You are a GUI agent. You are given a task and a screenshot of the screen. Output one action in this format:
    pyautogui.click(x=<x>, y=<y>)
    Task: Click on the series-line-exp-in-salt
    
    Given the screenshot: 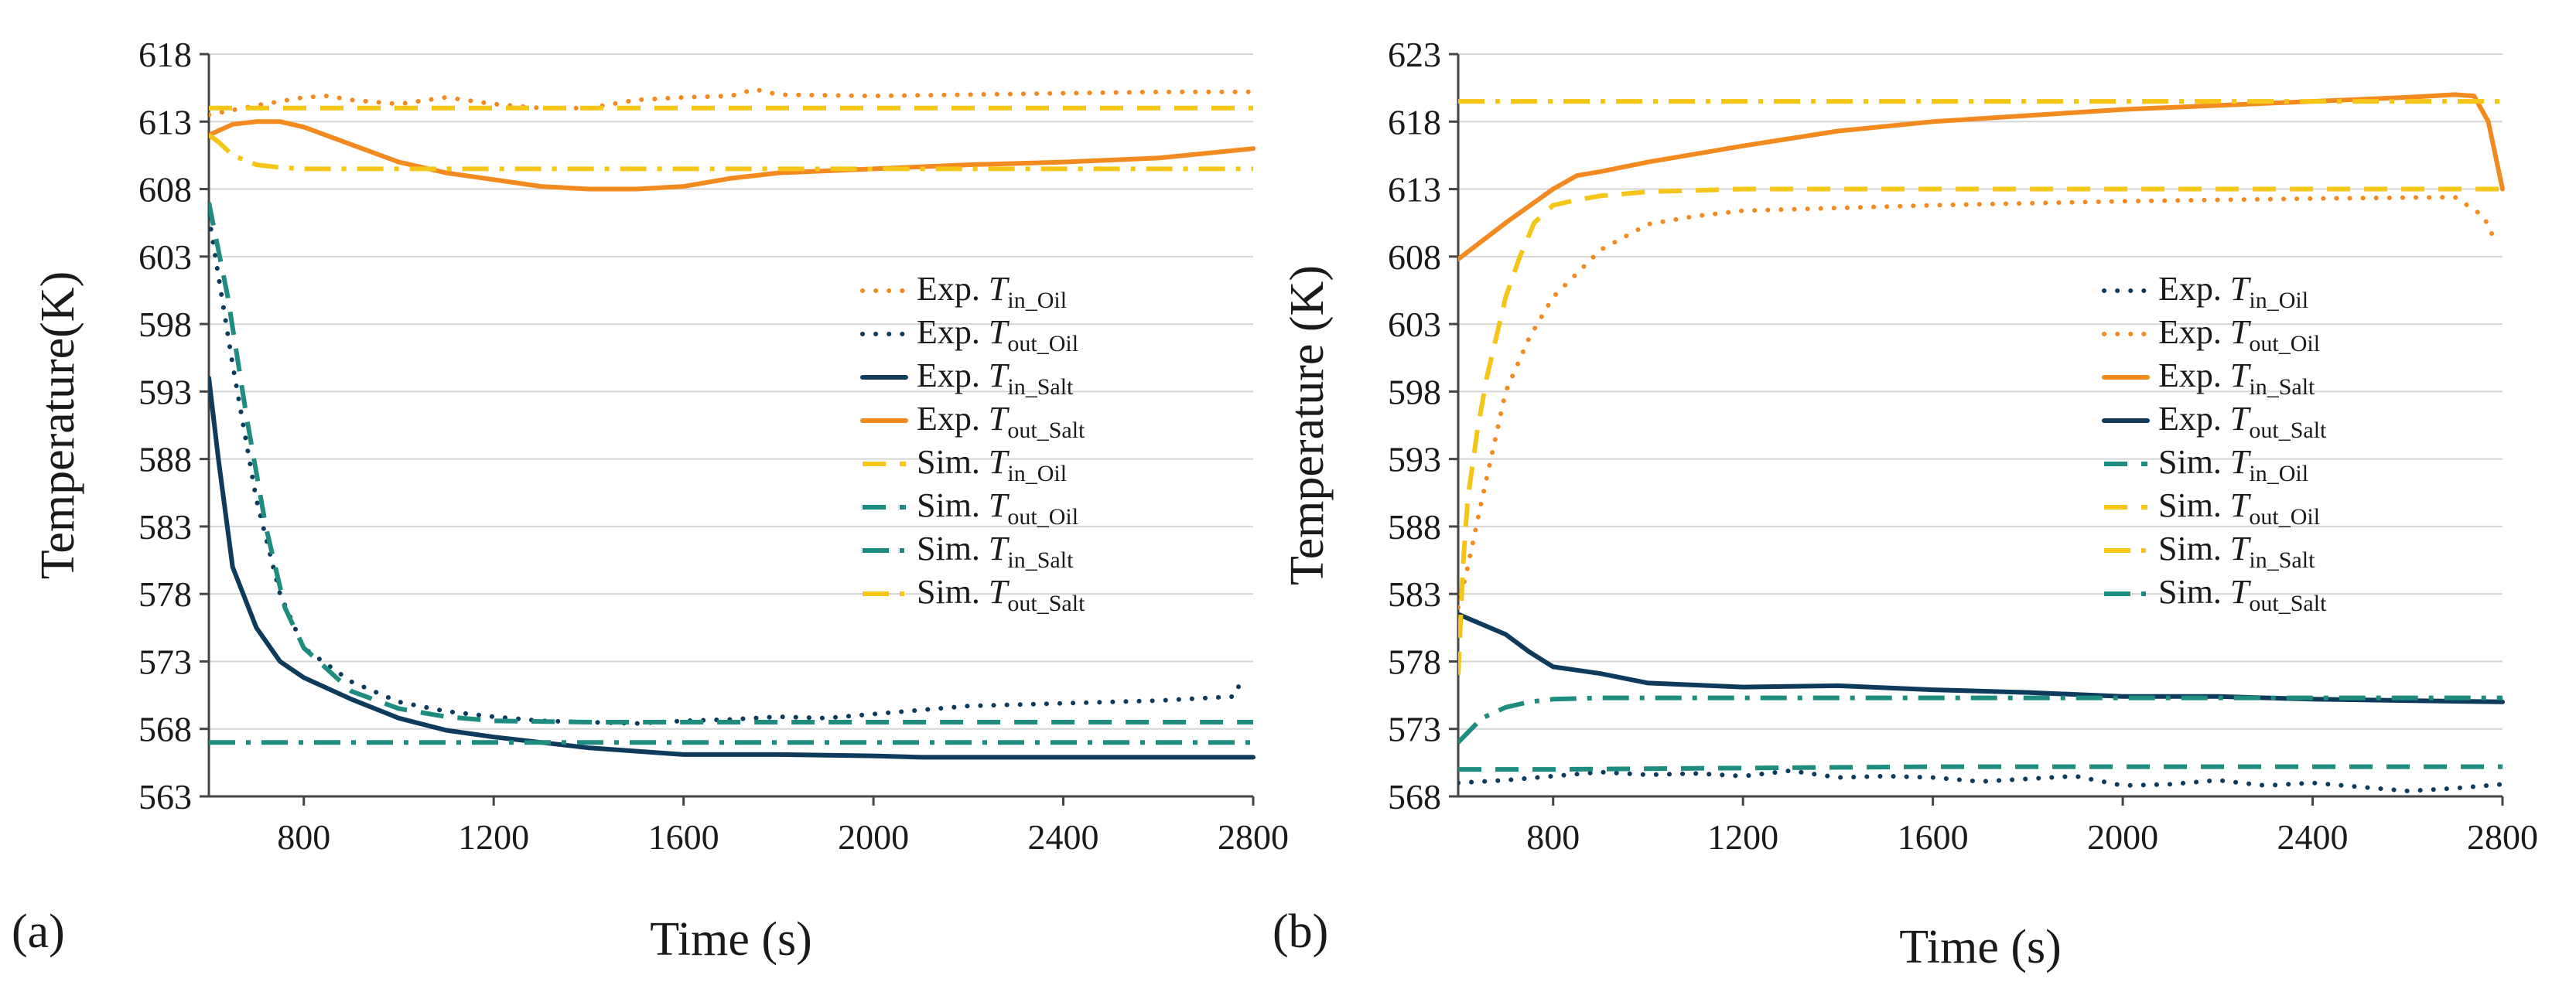 What is the action you would take?
    pyautogui.click(x=1981, y=177)
    